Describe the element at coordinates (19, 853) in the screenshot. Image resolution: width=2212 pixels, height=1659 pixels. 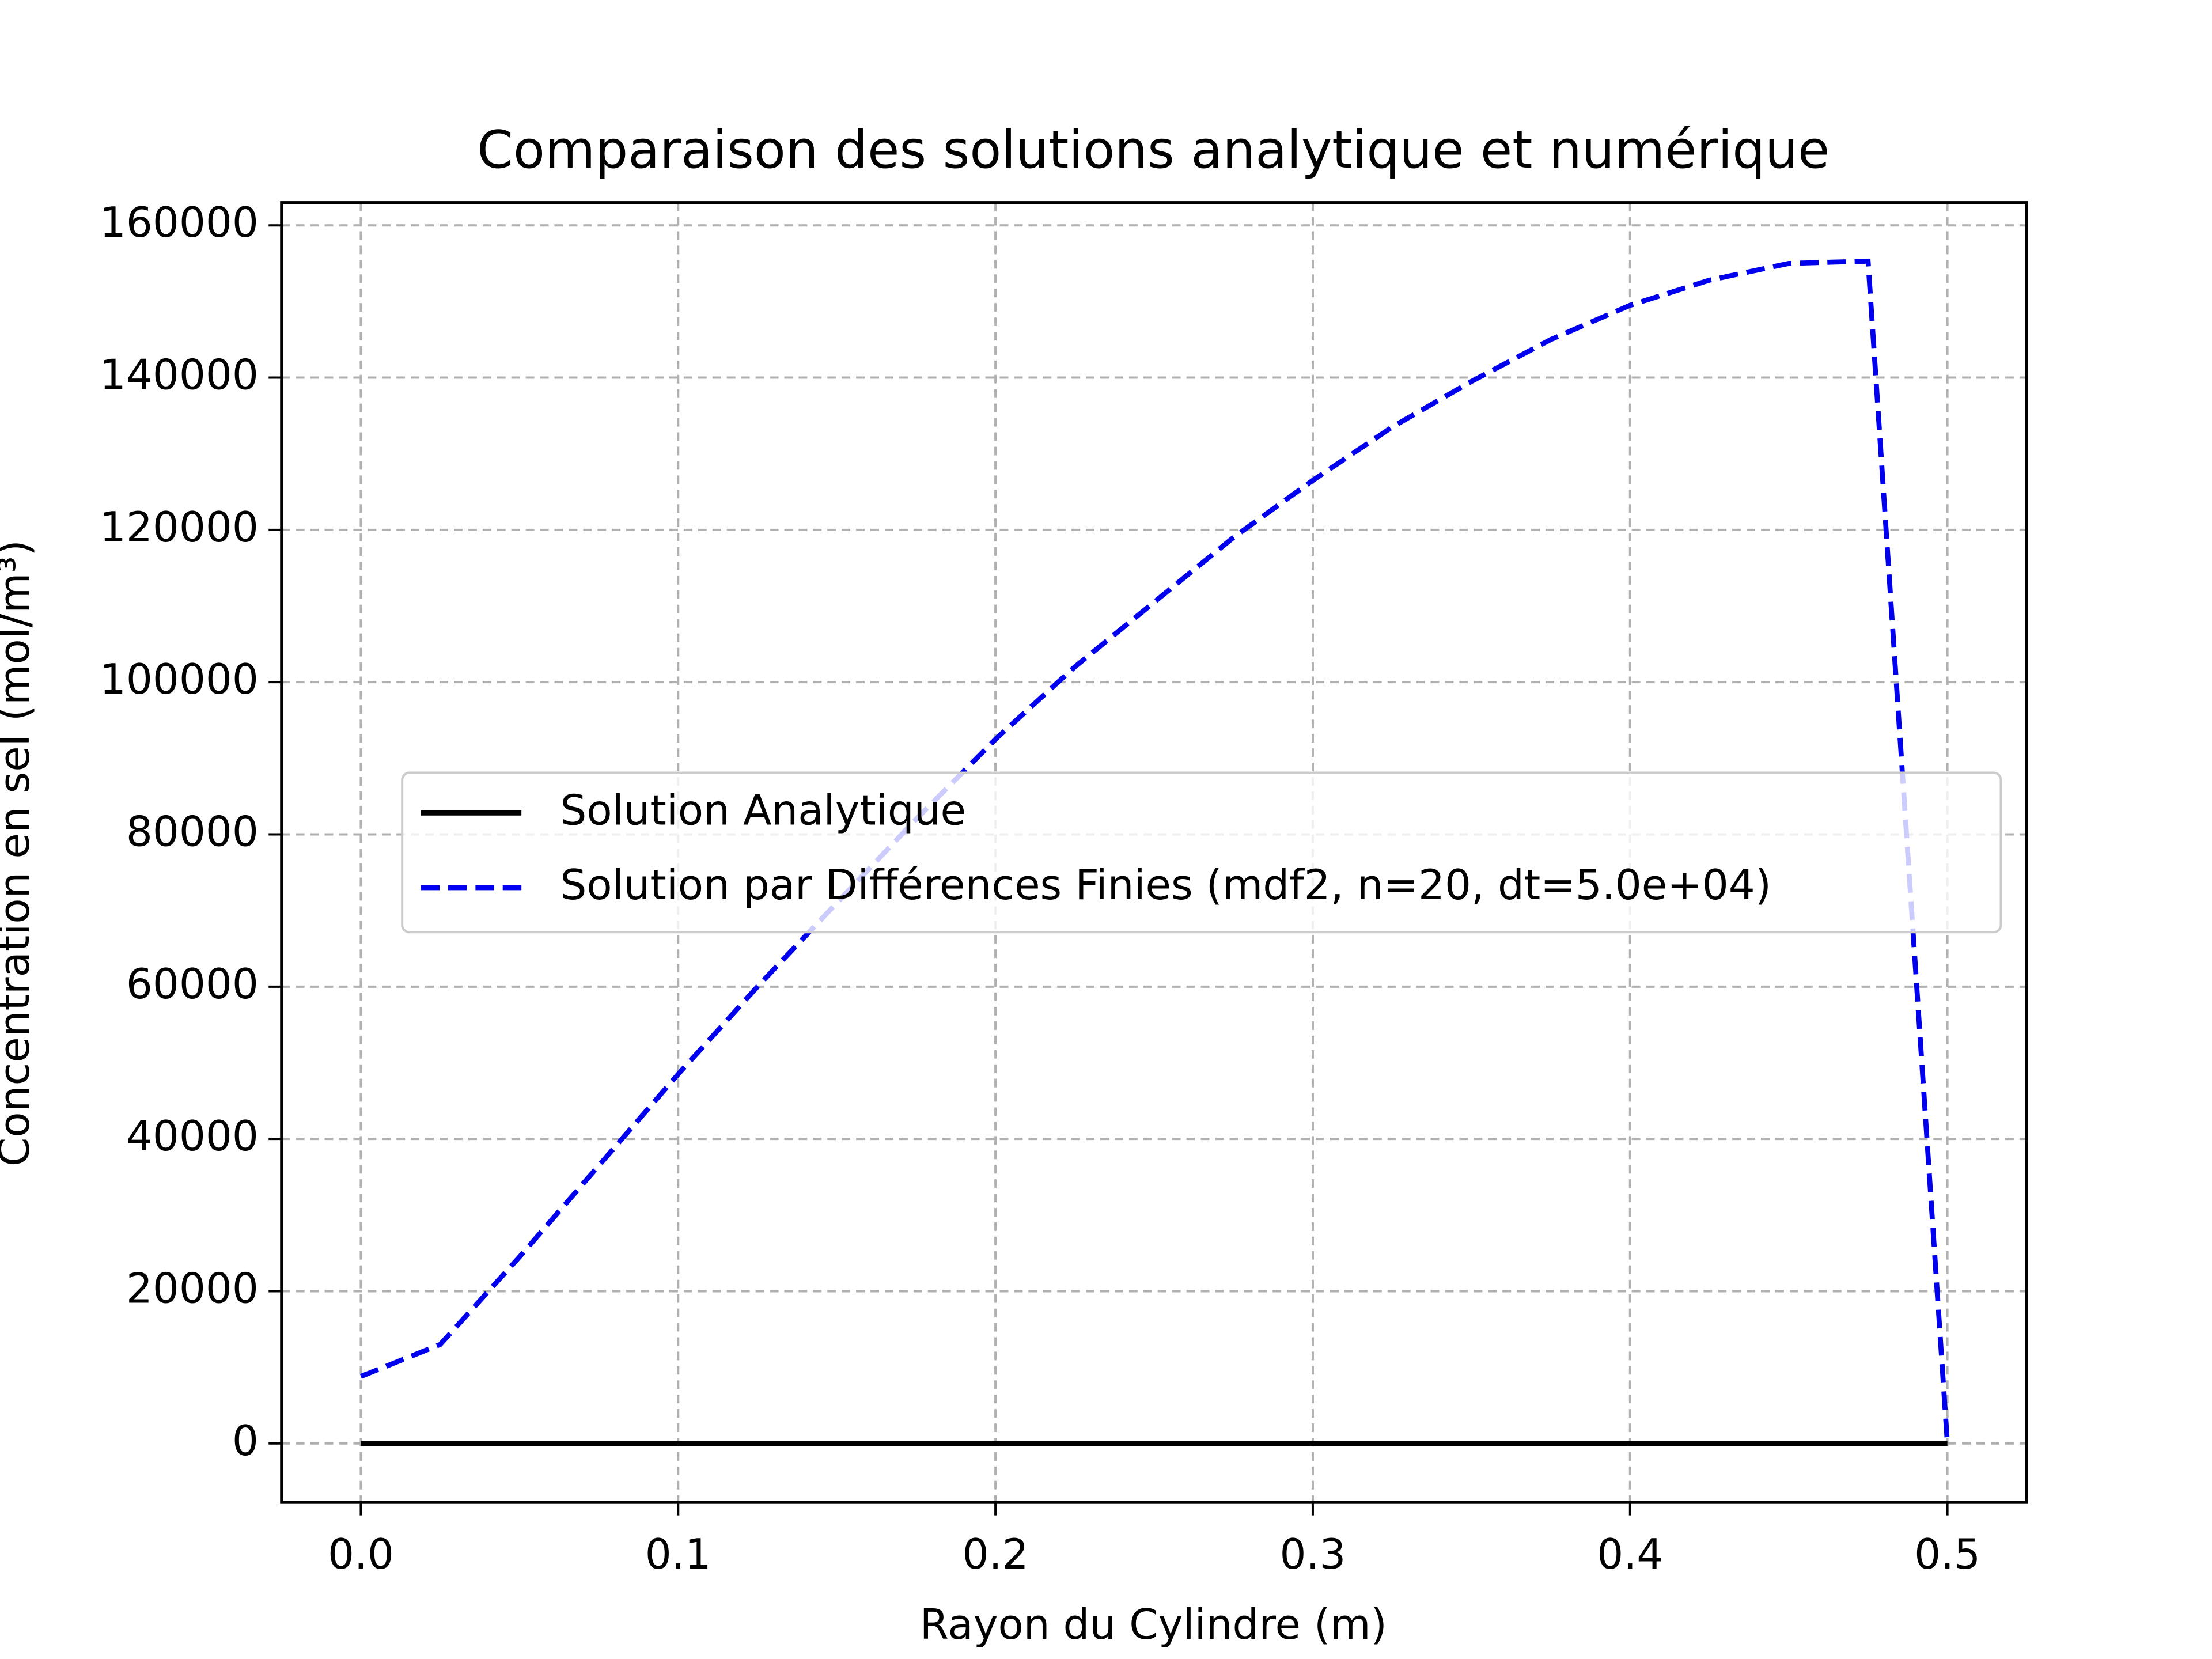
I see `y-axis-label: Concentration en sel (mol/m³)` at that location.